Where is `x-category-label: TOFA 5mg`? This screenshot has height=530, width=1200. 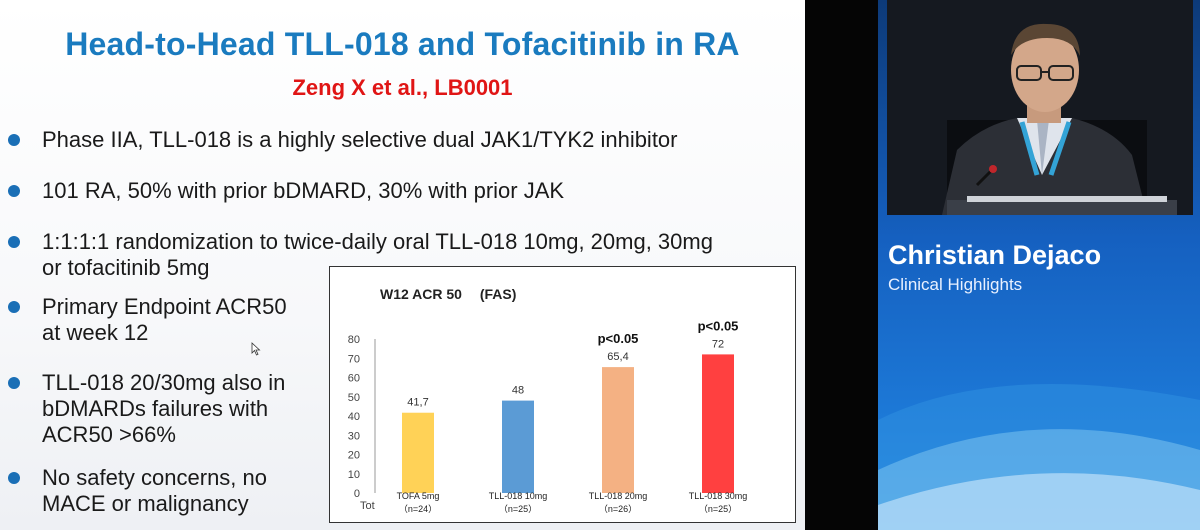
x-category-label: TOFA 5mg is located at coordinates (418, 496).